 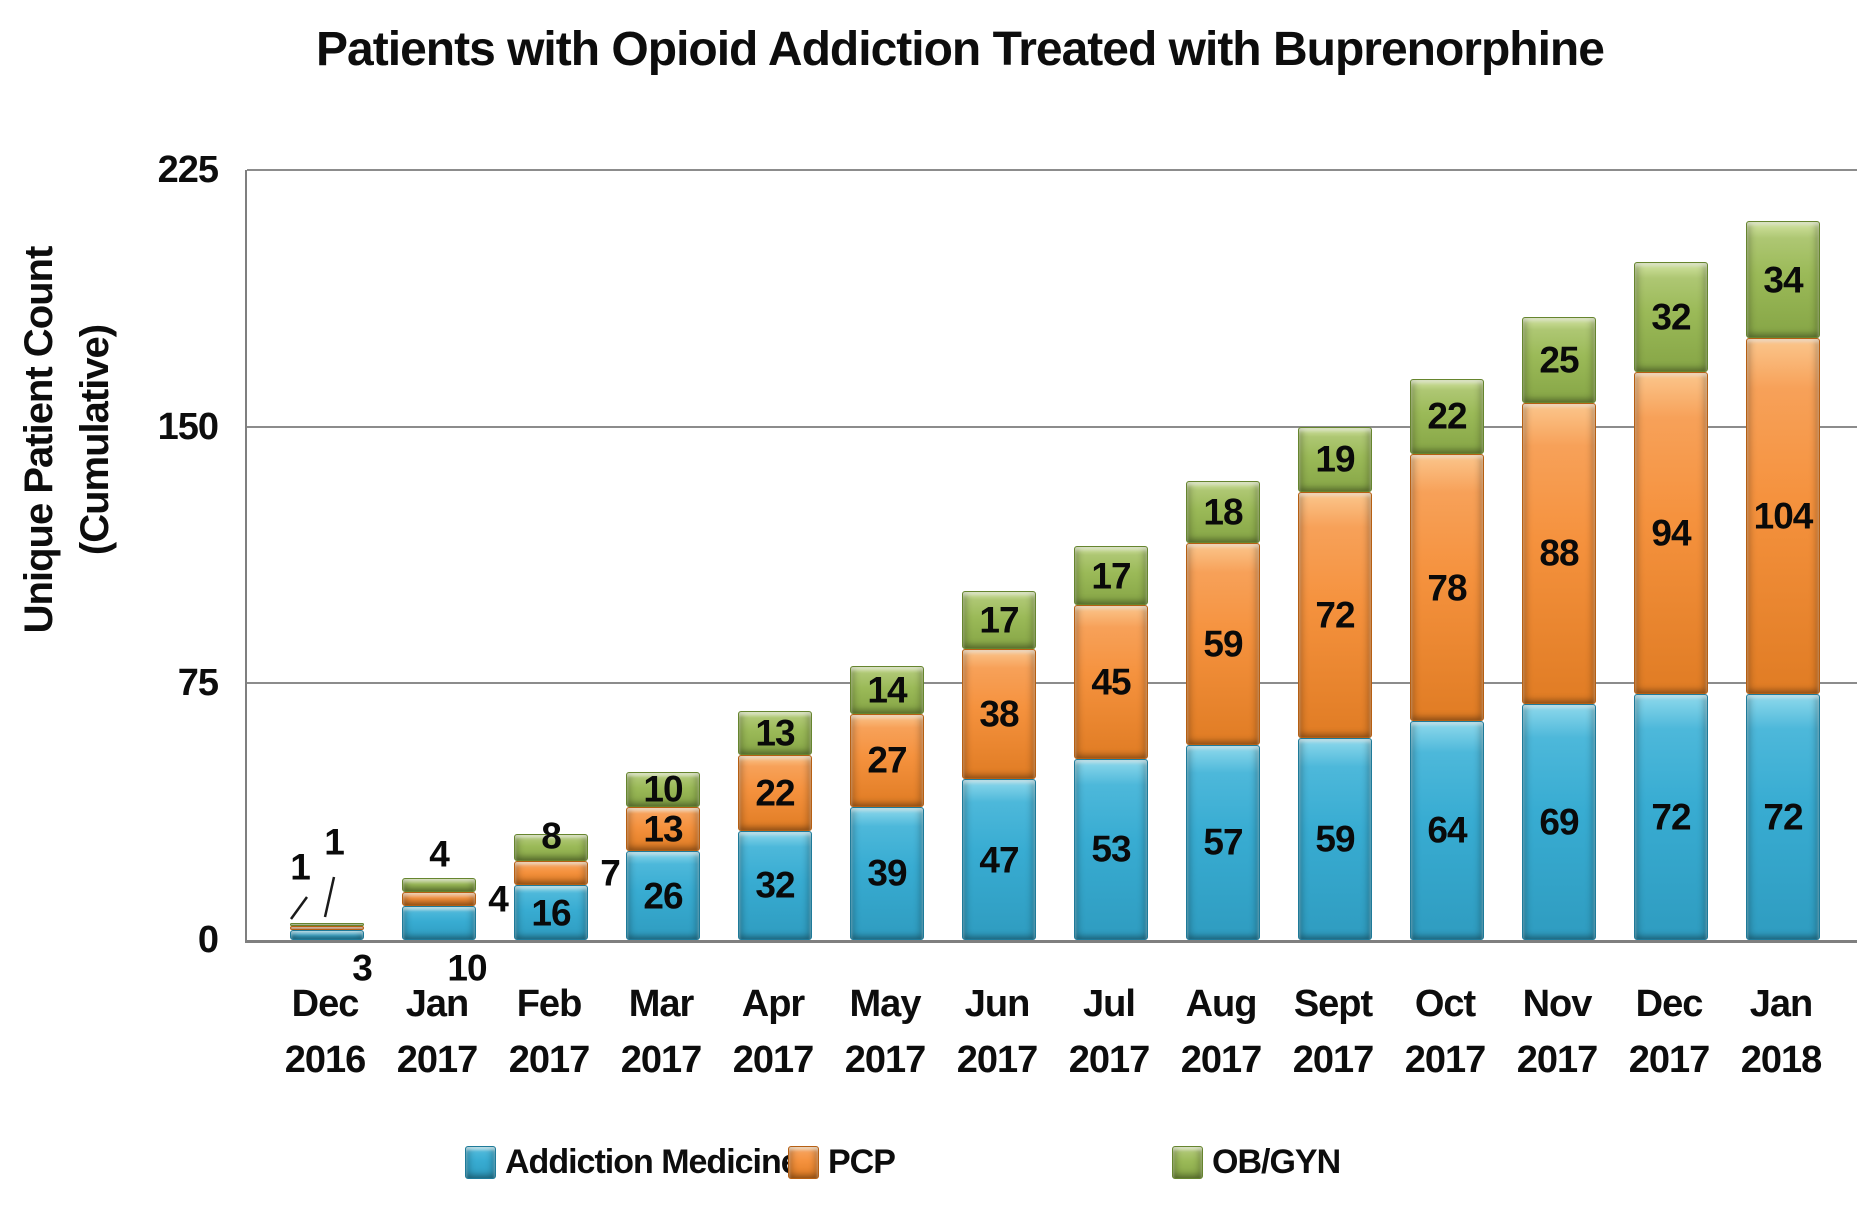 I want to click on bar-segment-pcp-jul-2017, so click(x=1111, y=681).